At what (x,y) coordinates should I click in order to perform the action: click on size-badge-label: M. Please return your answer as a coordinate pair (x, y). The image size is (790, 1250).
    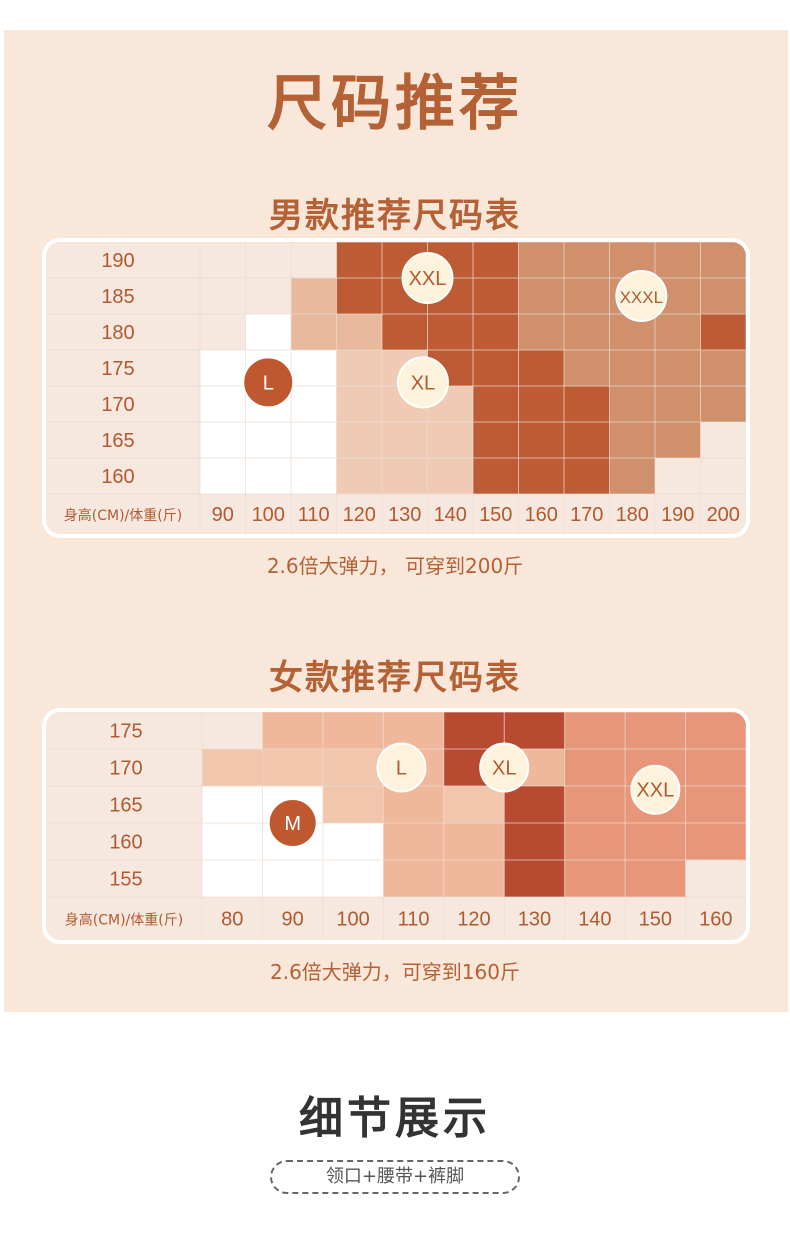
    Looking at the image, I should click on (292, 824).